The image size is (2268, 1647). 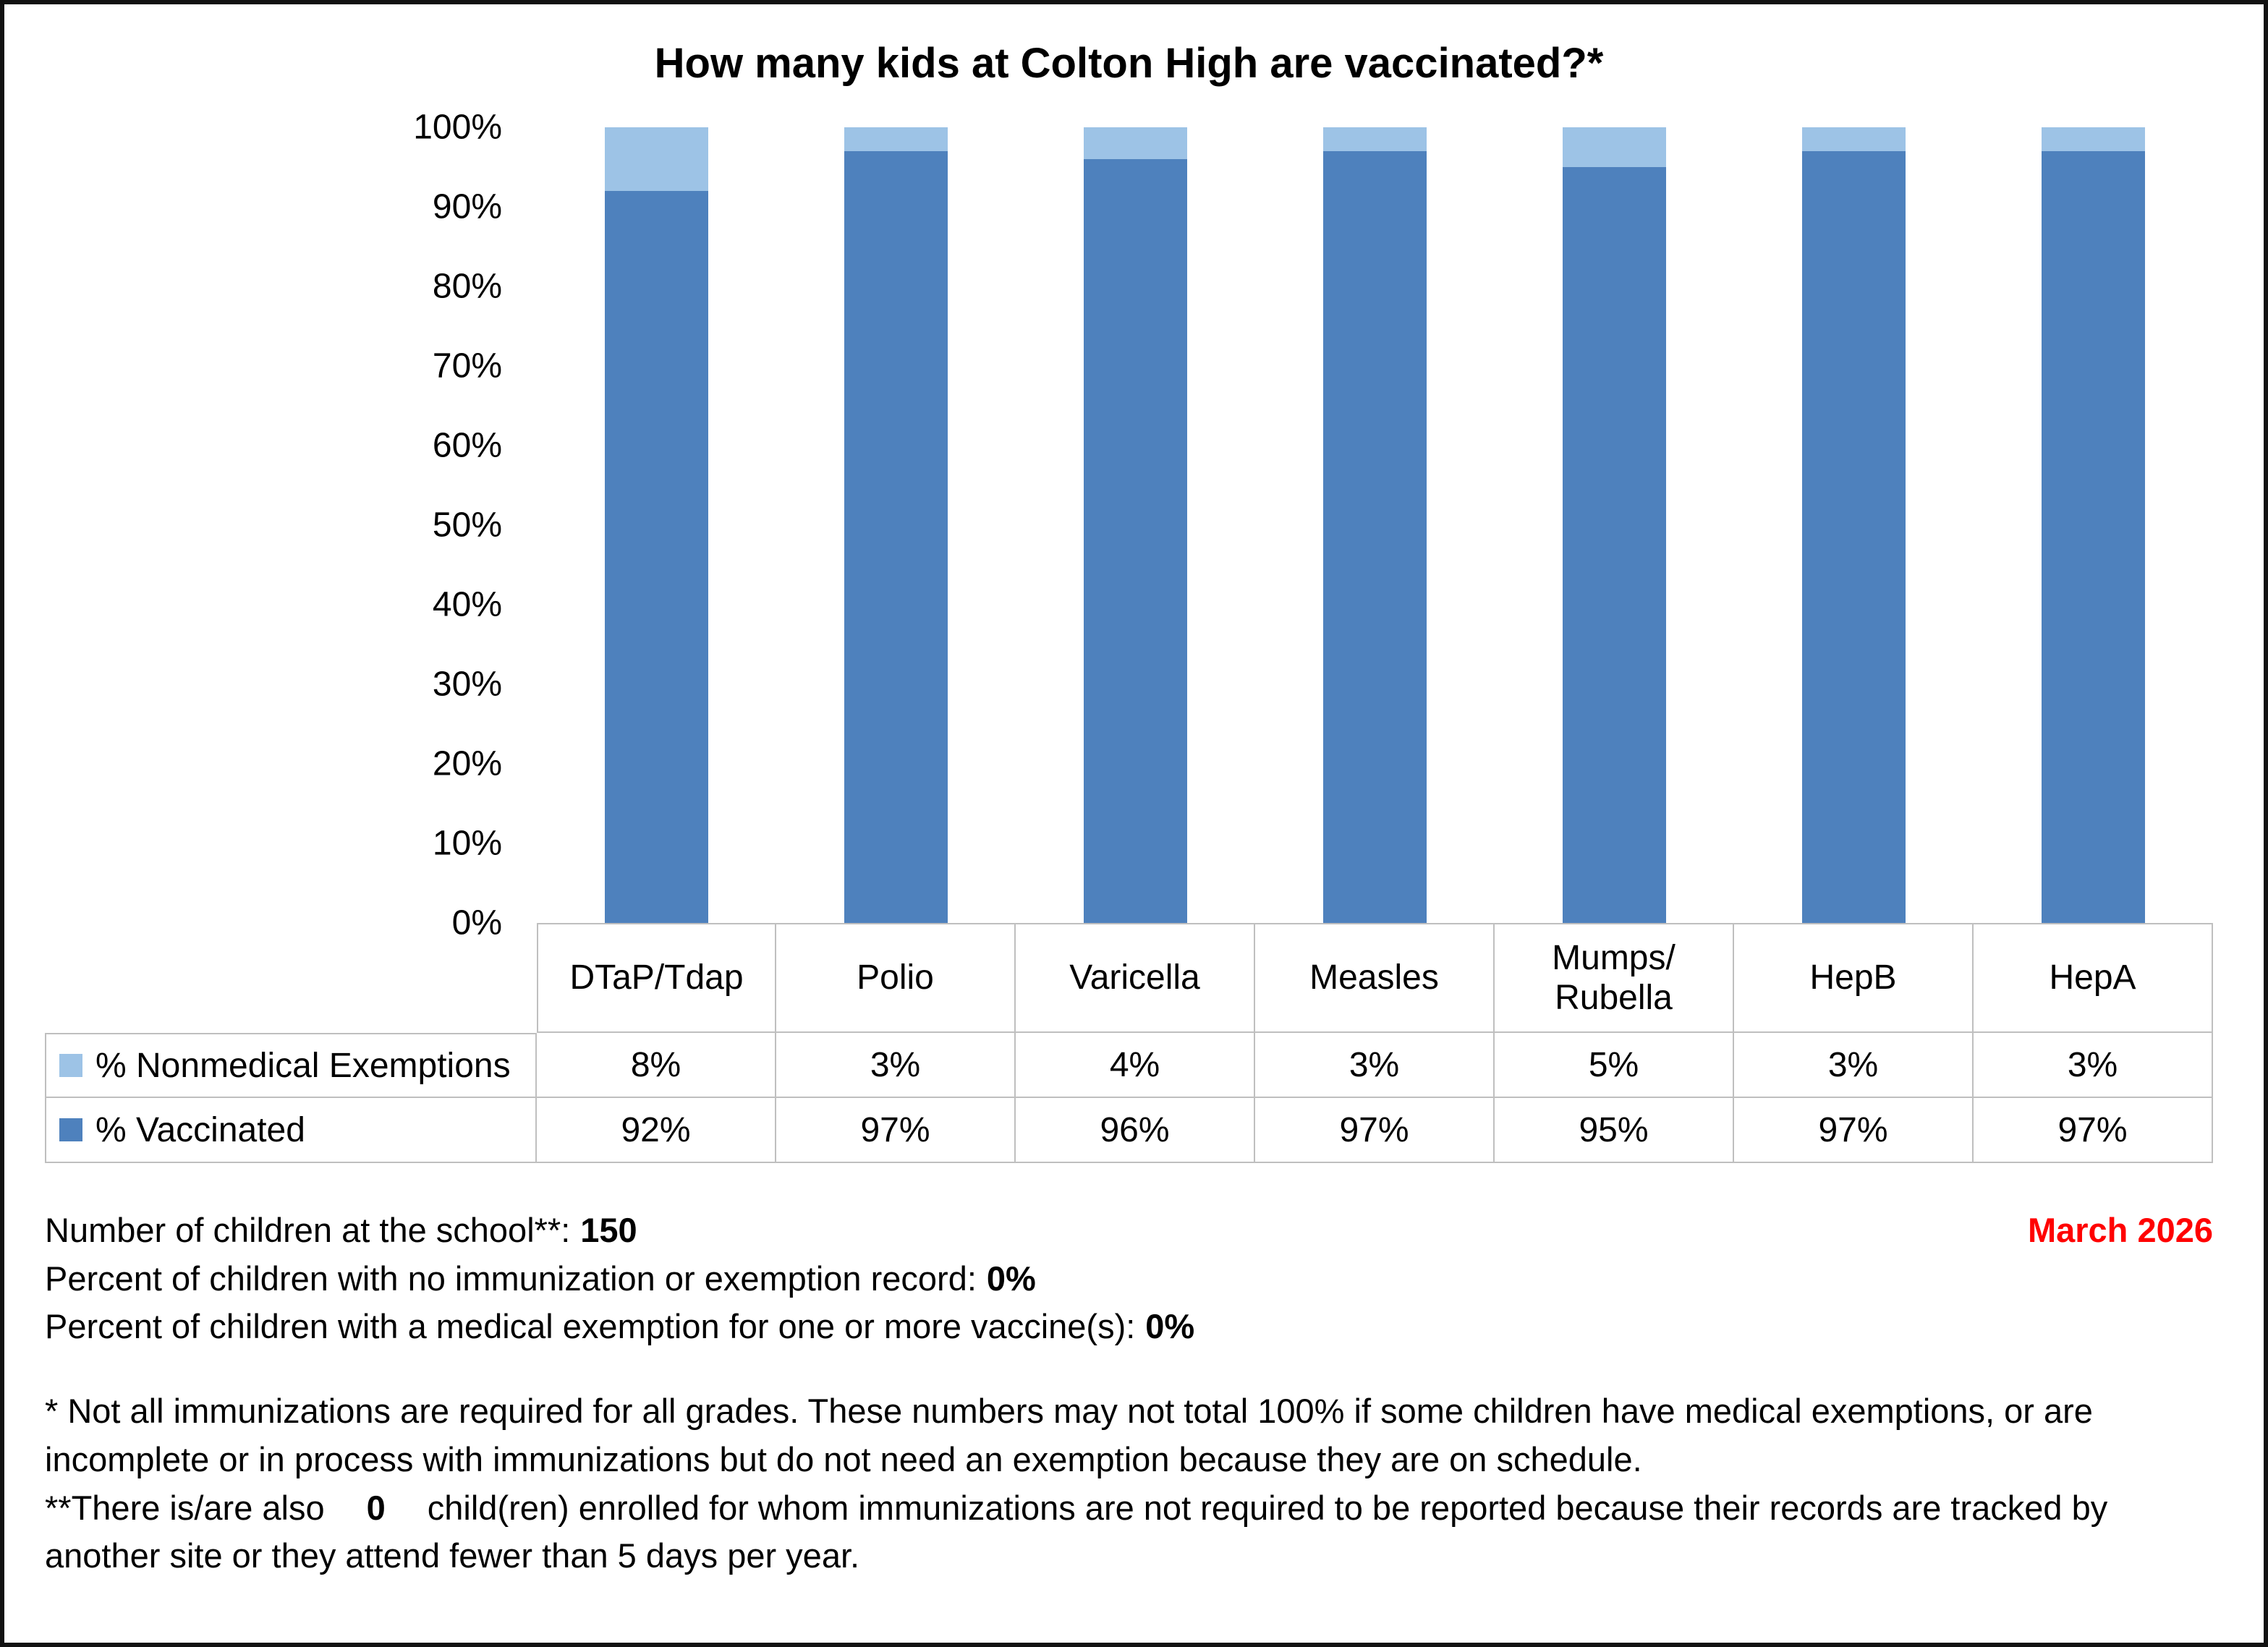 What do you see at coordinates (2120, 1230) in the screenshot?
I see `report-date: March 2026` at bounding box center [2120, 1230].